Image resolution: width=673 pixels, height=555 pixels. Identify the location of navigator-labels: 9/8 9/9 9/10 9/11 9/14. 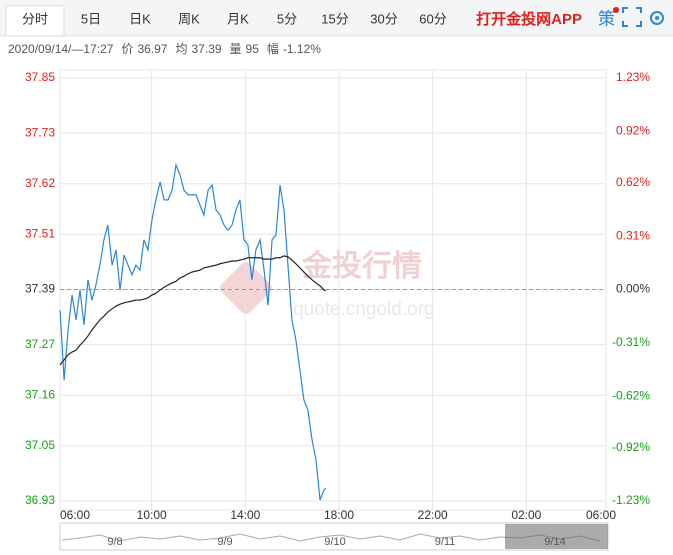
(336, 542).